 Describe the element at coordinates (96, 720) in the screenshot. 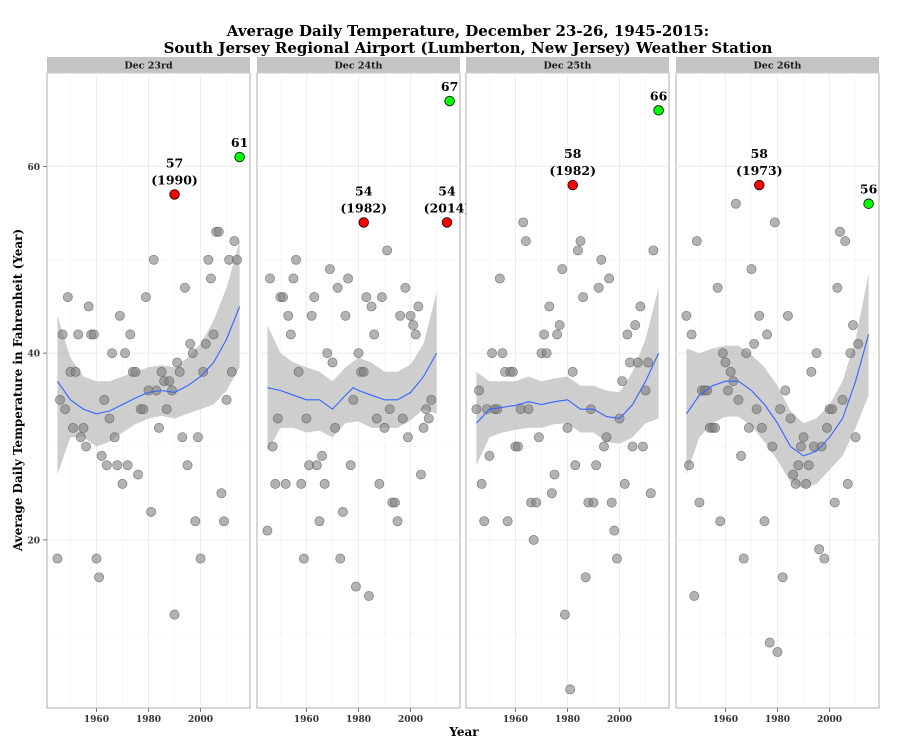

I see `x-tick-label: 1960` at that location.